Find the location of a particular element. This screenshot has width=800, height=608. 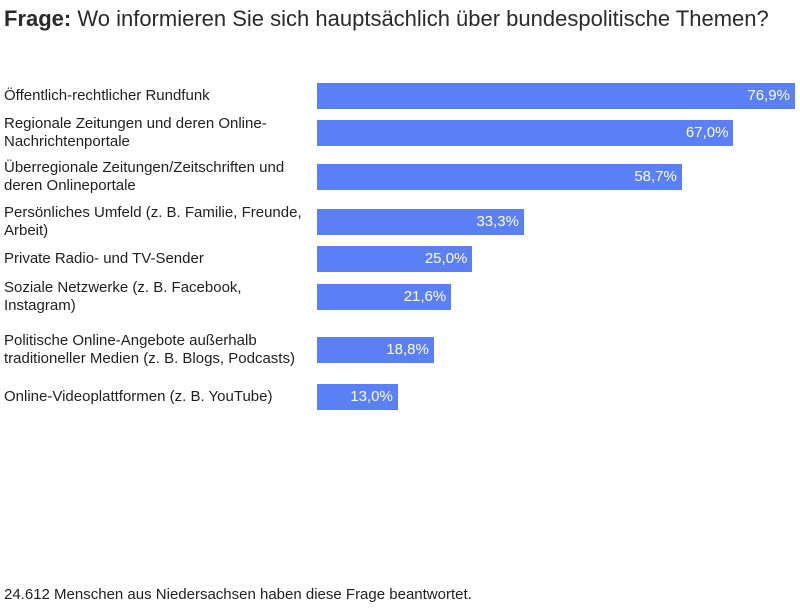

category-label: Öffentlich-rechtlicher Rundfunk is located at coordinates (107, 95).